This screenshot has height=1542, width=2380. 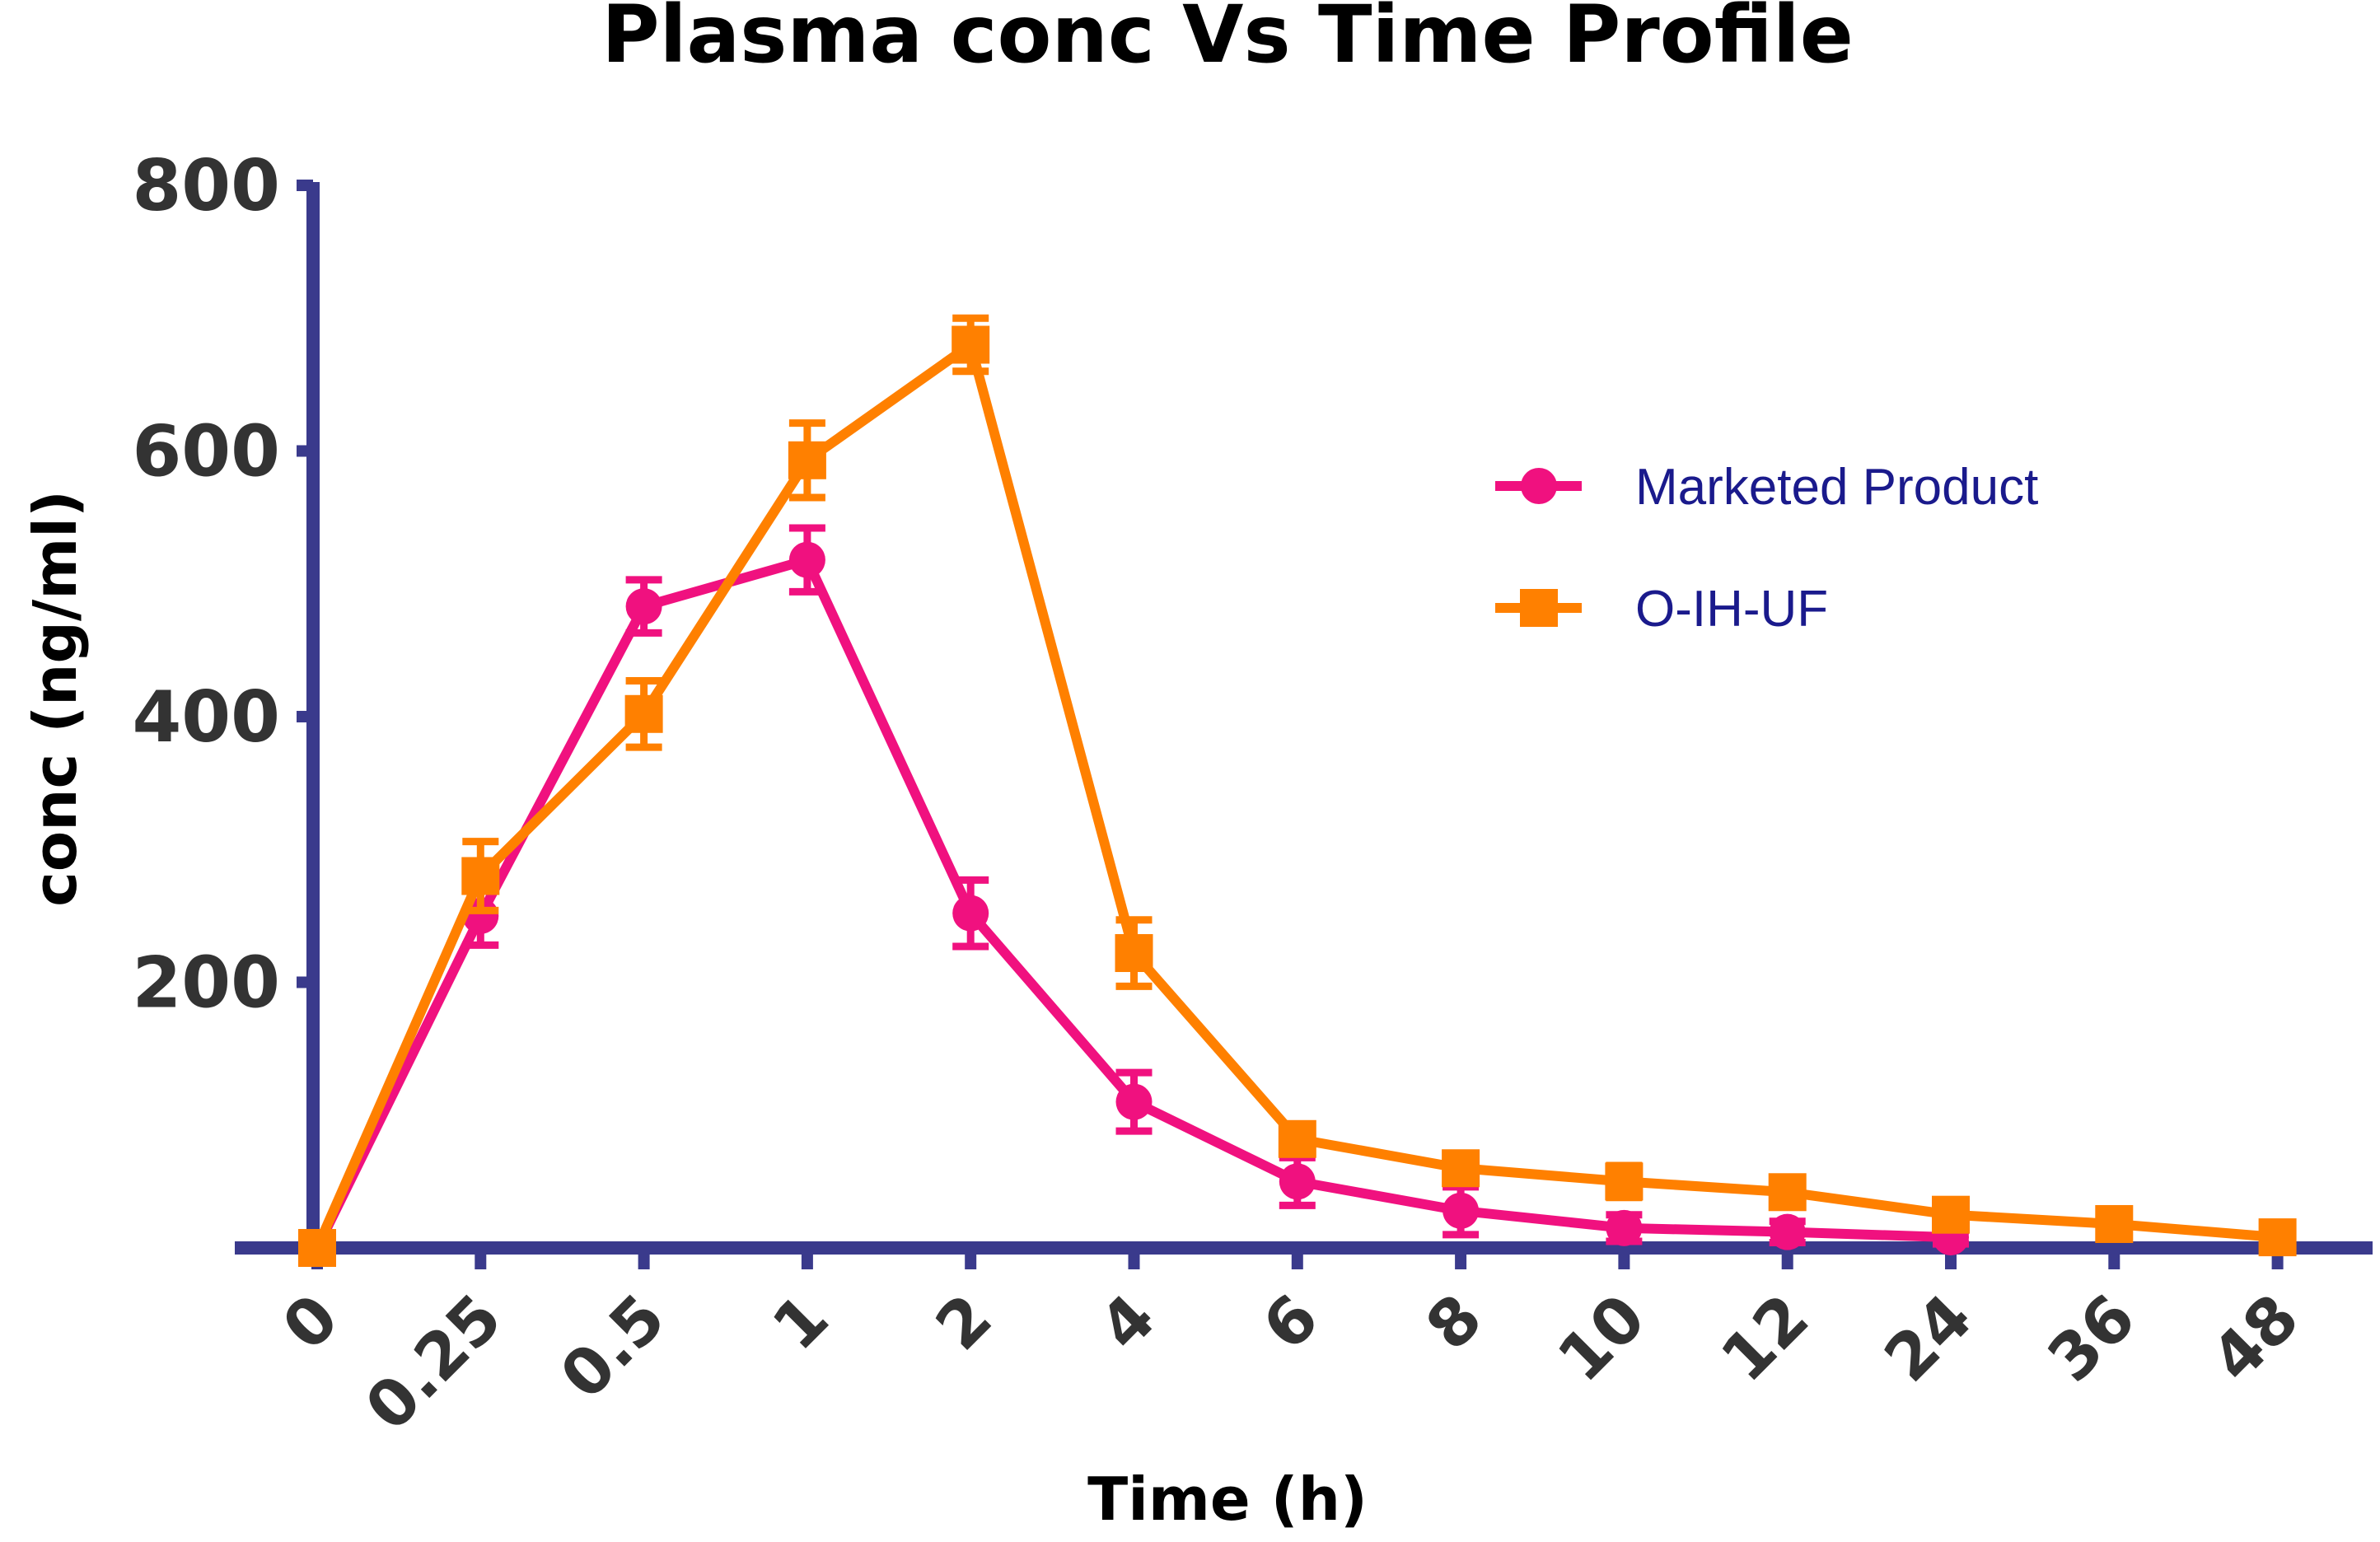 I want to click on x-tick-label: 4, so click(x=1128, y=1323).